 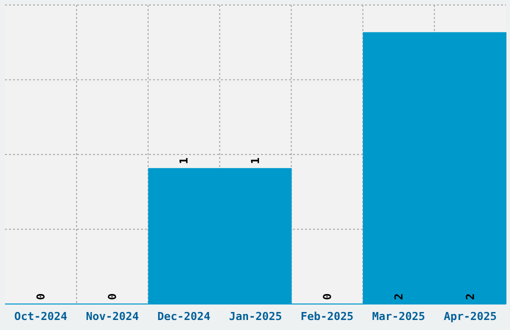 What do you see at coordinates (113, 316) in the screenshot?
I see `x-tick-label: Nov-2024` at bounding box center [113, 316].